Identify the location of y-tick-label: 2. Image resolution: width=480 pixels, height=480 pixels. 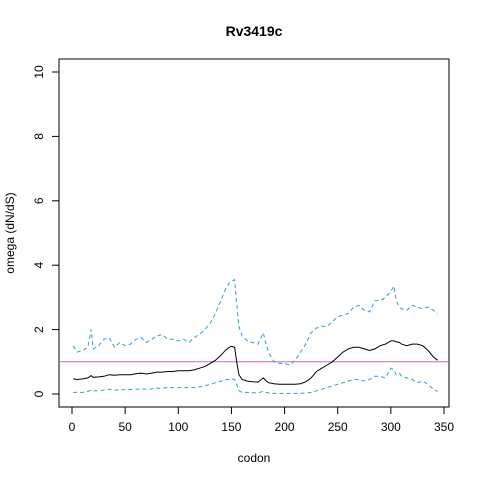
(39, 329).